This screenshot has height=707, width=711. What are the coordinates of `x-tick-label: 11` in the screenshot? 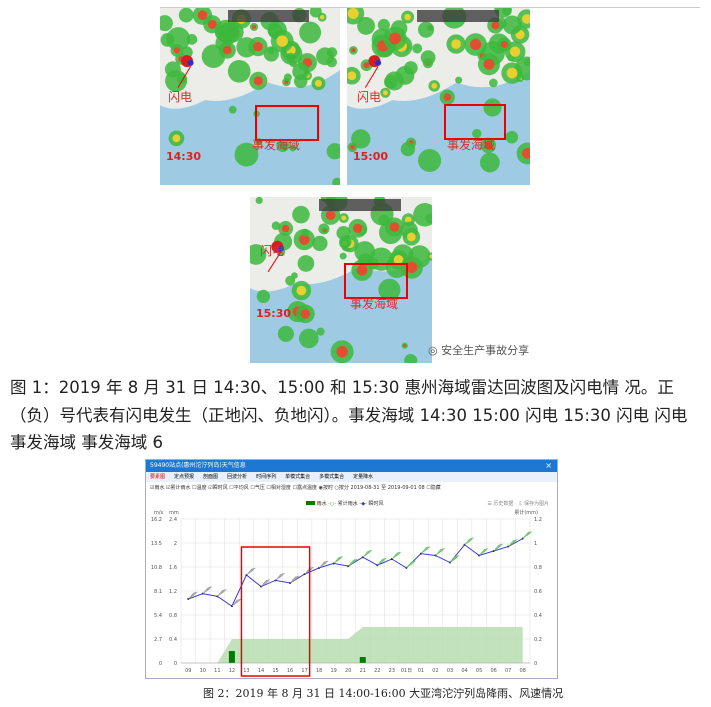 It's located at (217, 671).